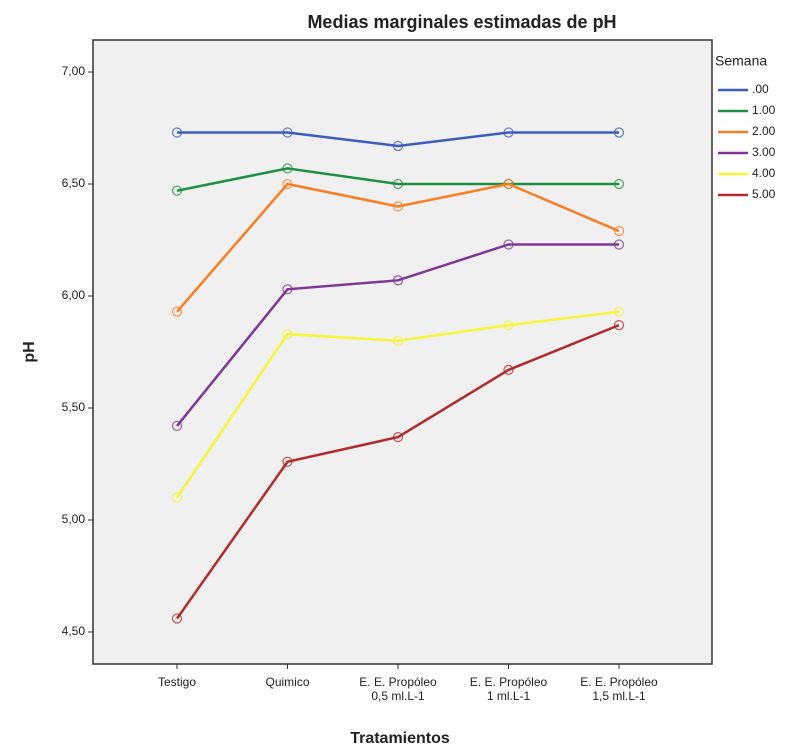  What do you see at coordinates (764, 152) in the screenshot?
I see `legend-label: 3.00` at bounding box center [764, 152].